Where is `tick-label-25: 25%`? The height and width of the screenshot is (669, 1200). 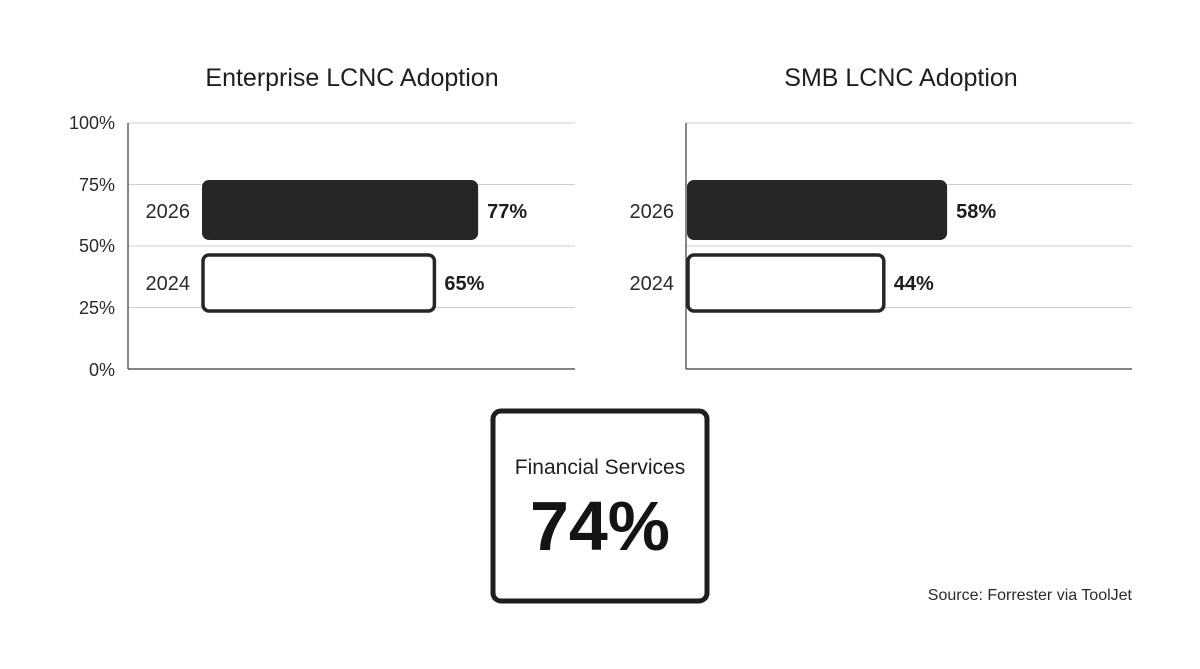
tick-label-25: 25% is located at coordinates (97, 308).